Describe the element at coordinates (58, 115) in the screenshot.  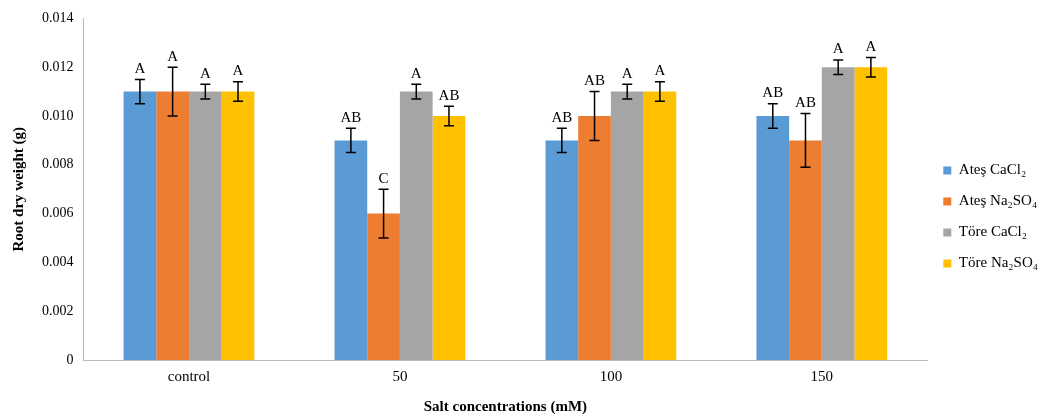
I see `y-tick-label: 0.010` at that location.